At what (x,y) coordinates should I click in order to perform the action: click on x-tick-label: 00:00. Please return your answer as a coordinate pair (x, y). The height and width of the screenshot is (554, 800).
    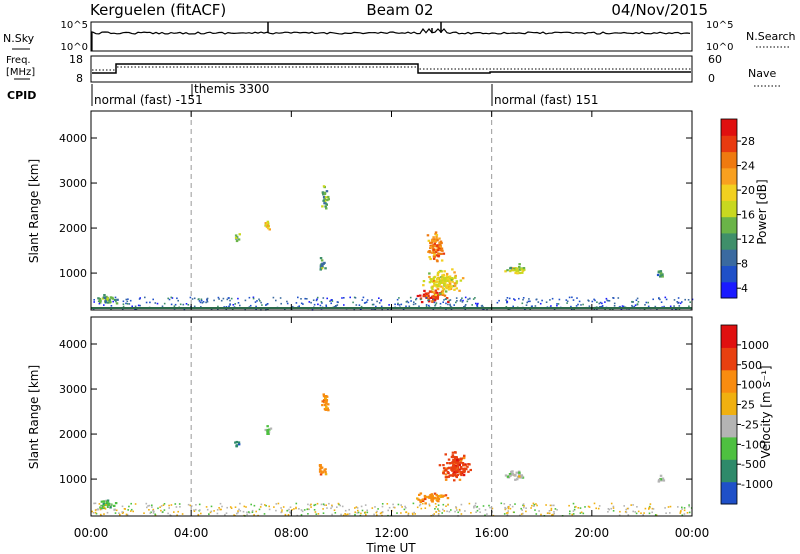
    Looking at the image, I should click on (91, 533).